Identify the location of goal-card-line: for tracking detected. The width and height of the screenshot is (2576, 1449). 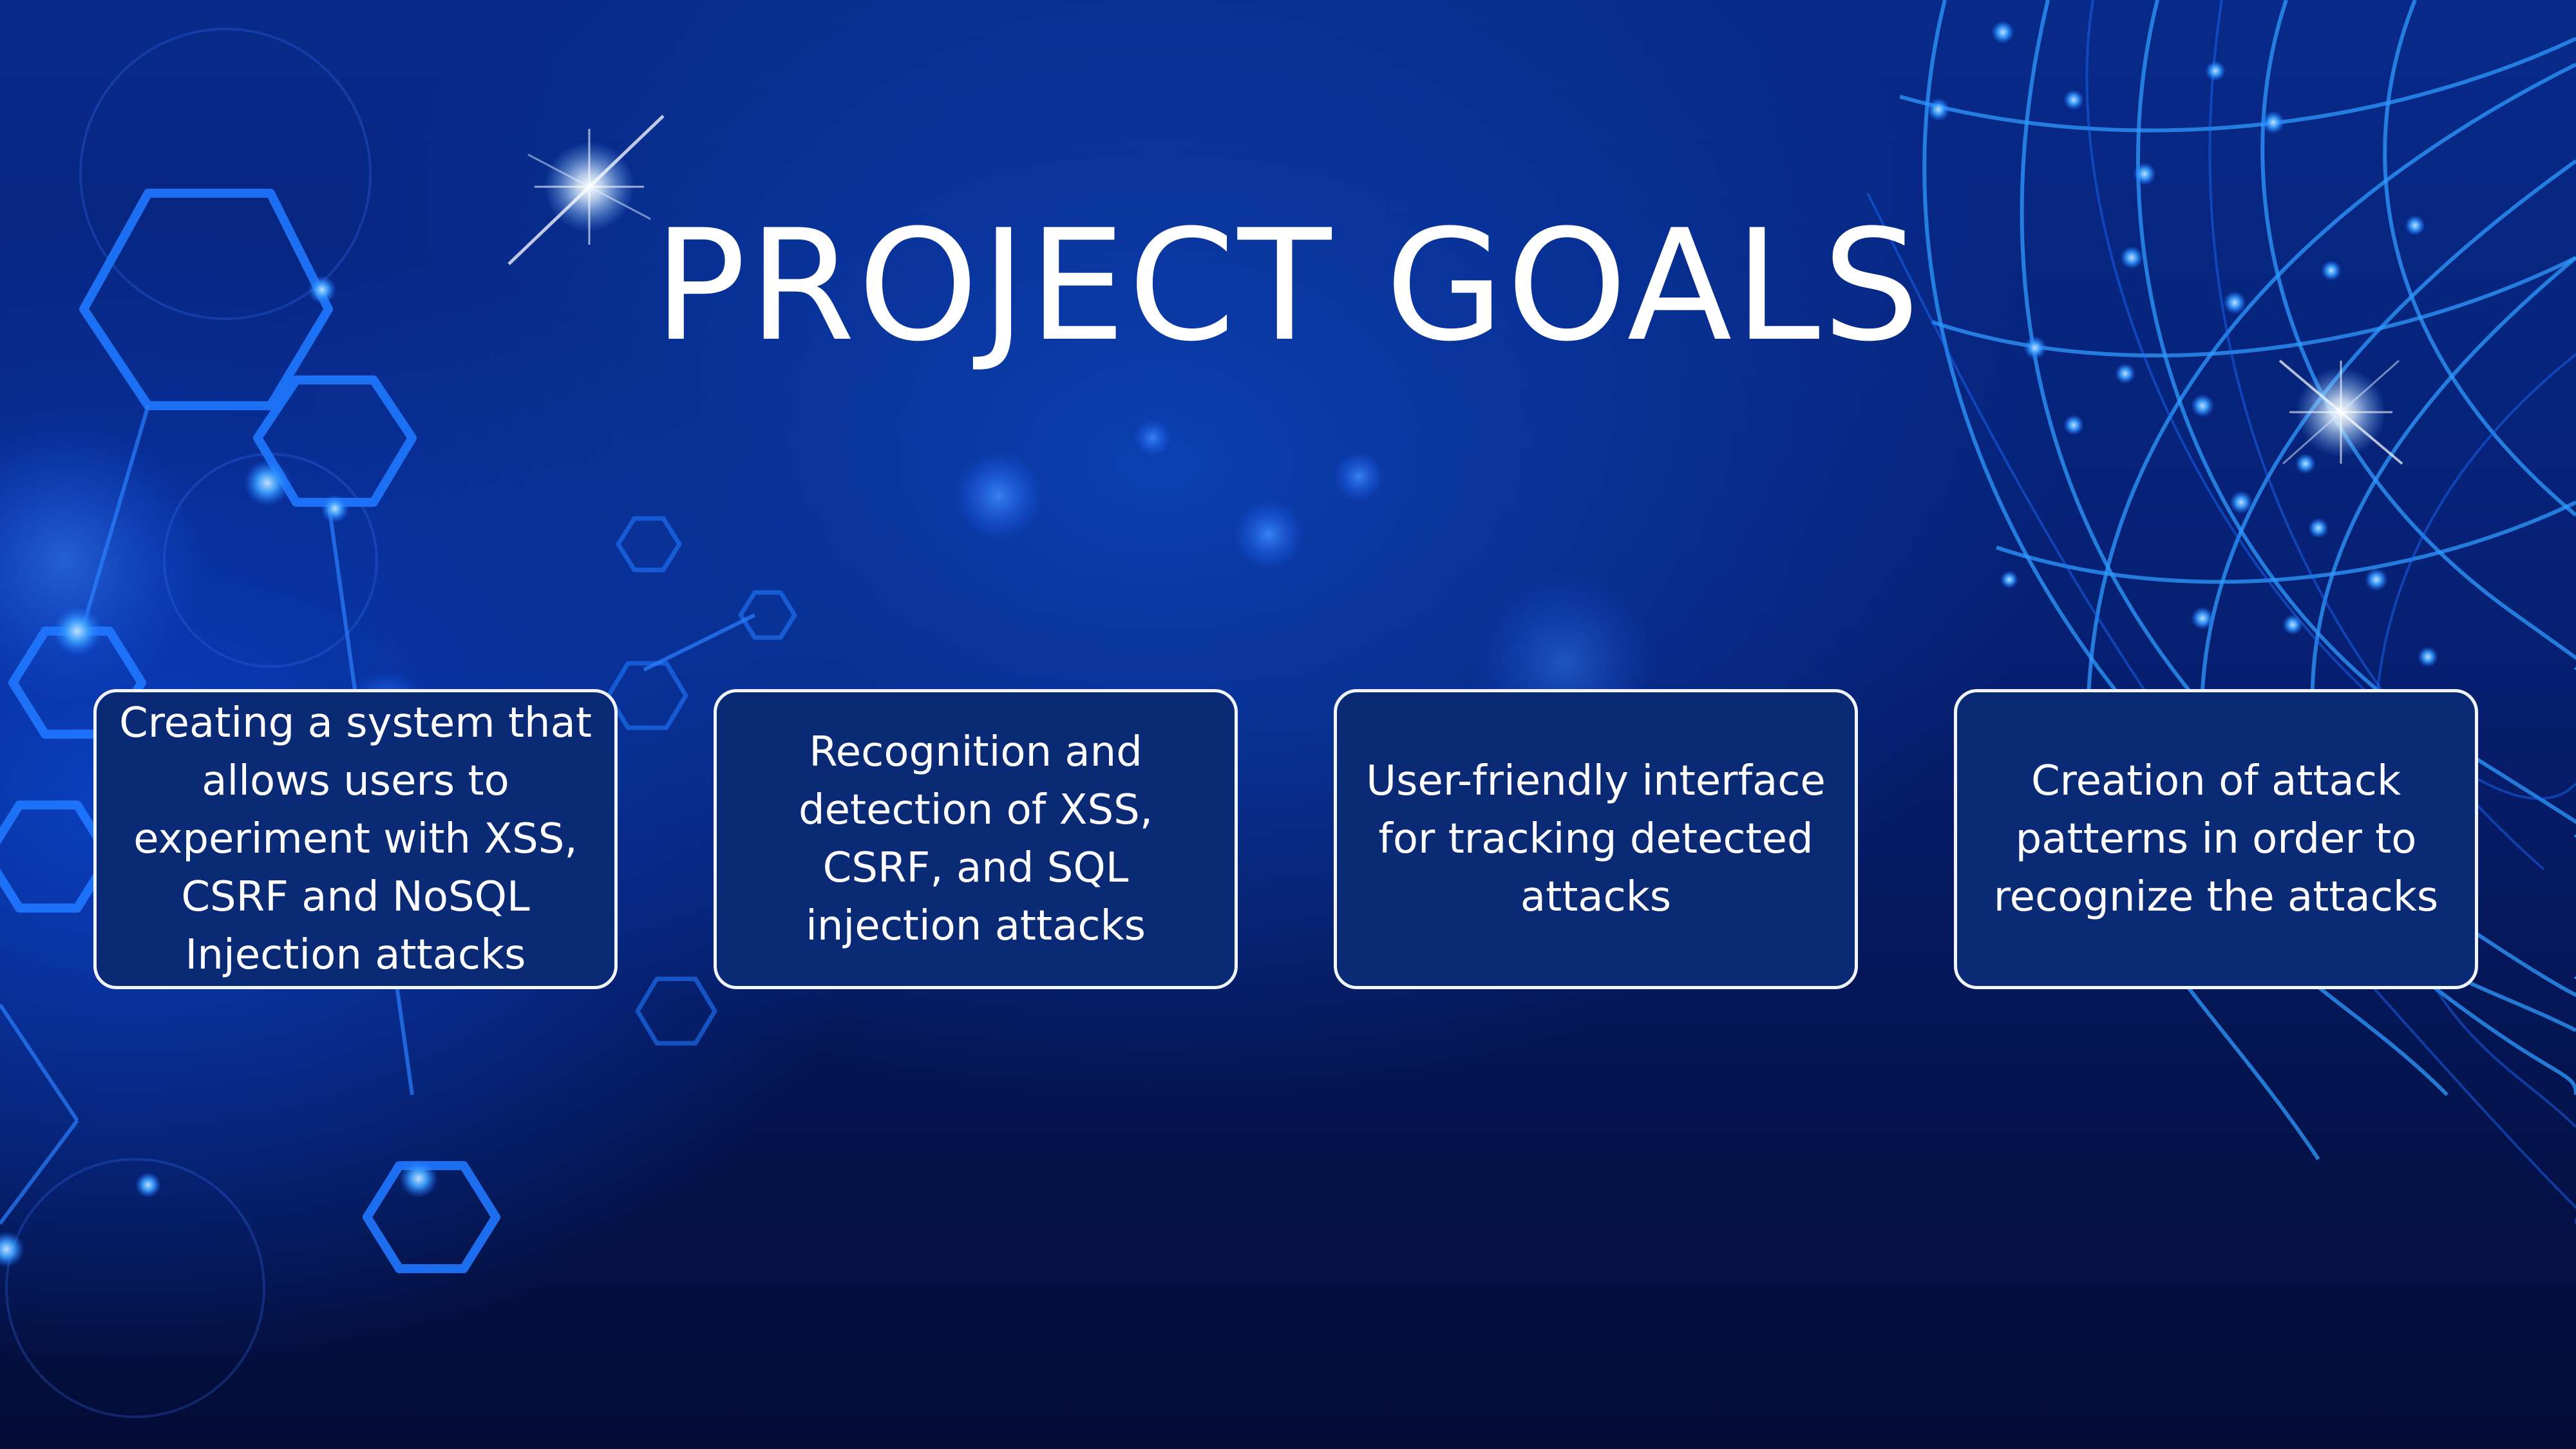
(1596, 839).